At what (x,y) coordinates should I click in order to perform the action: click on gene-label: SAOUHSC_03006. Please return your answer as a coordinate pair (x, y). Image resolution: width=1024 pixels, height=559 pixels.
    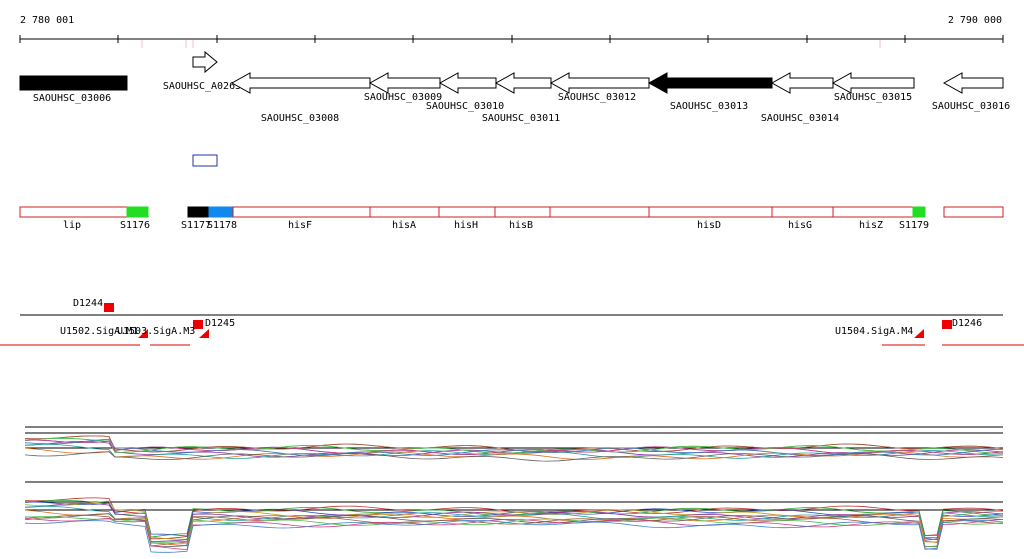
    Looking at the image, I should click on (72, 98).